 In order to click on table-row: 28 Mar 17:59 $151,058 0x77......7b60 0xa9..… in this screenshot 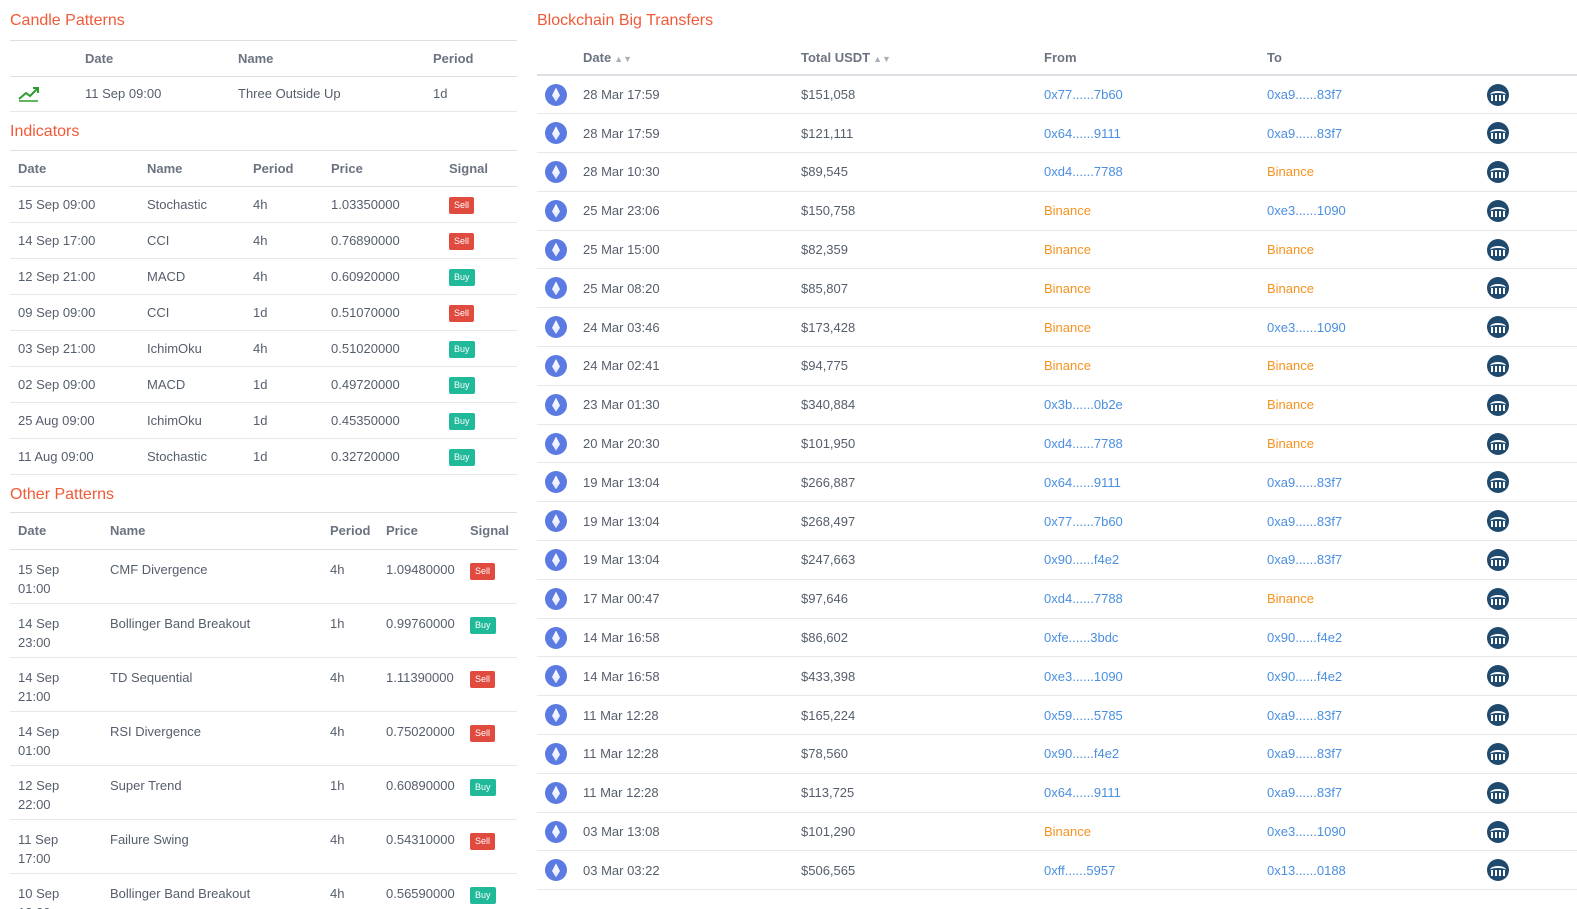, I will do `click(1057, 95)`.